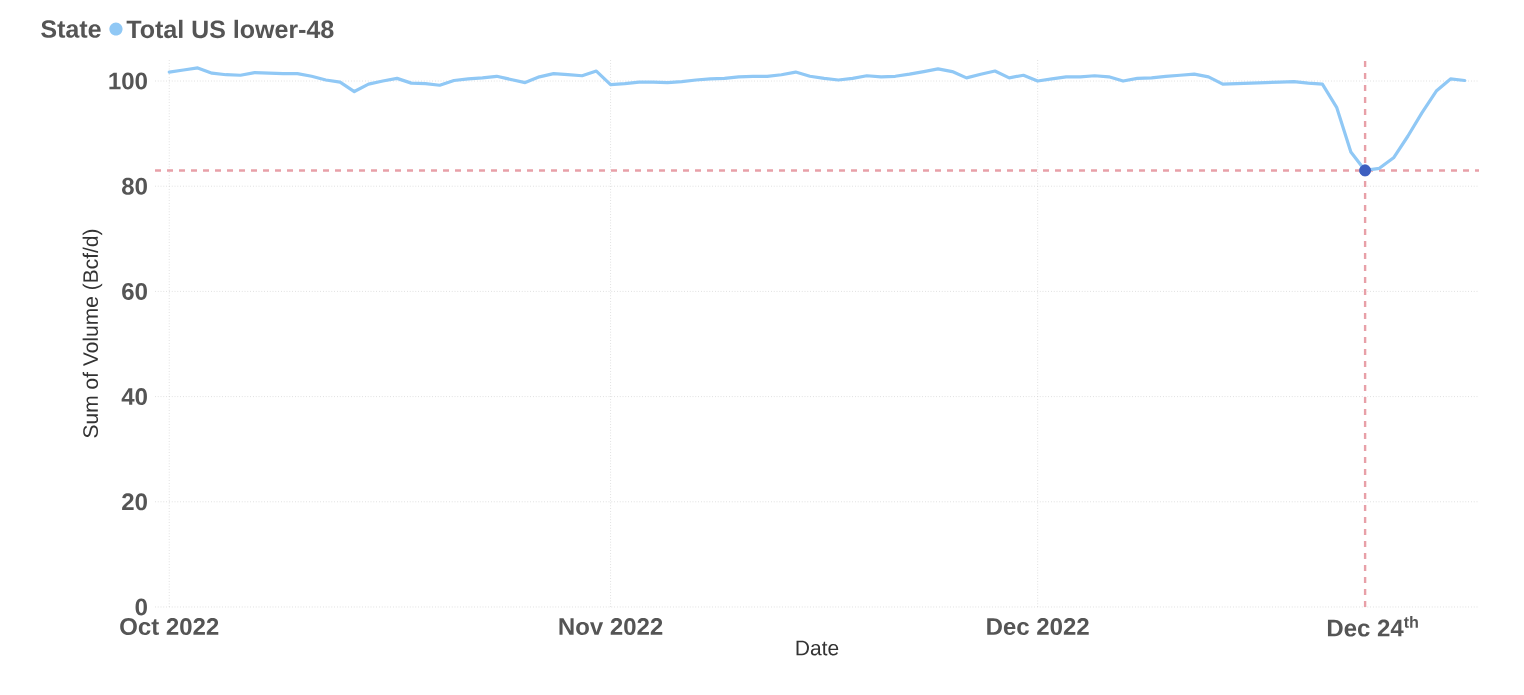  What do you see at coordinates (230, 29) in the screenshot?
I see `legend-label: Total US lower-48` at bounding box center [230, 29].